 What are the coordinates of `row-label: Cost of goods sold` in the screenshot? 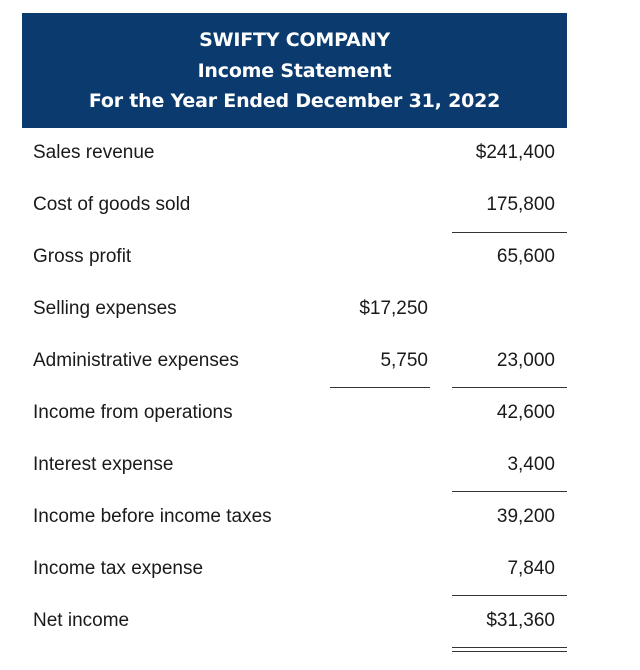 It's located at (112, 204).